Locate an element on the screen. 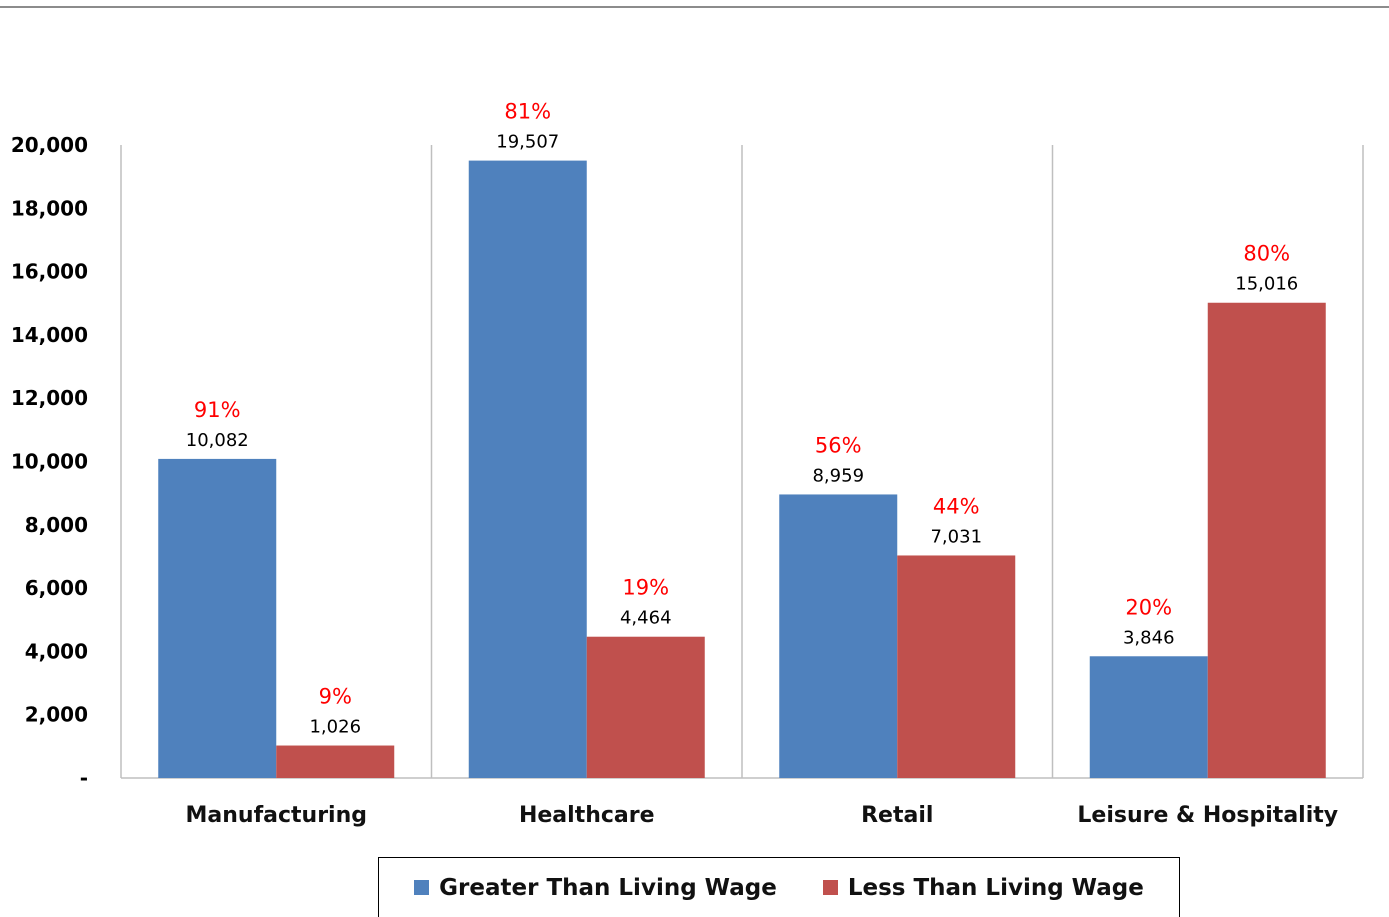  data-label-percent: 20% is located at coordinates (1148, 607).